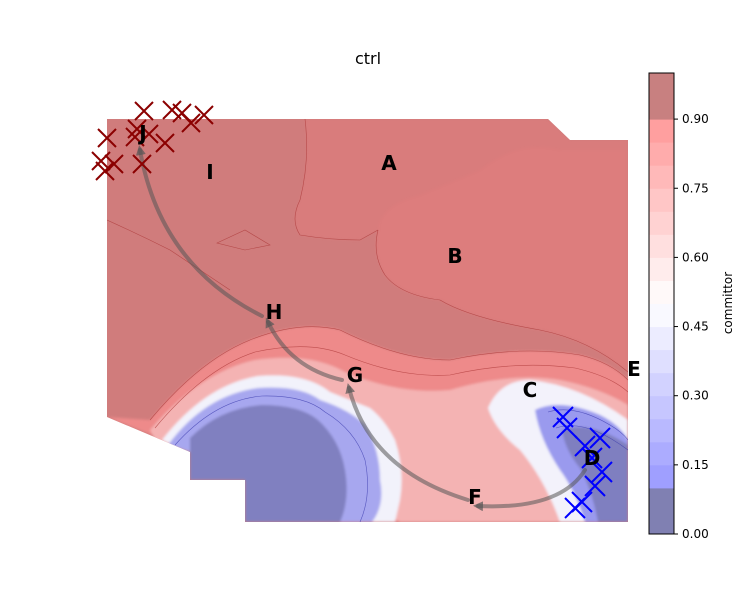 The image size is (750, 600). I want to click on state-label-e: E, so click(634, 369).